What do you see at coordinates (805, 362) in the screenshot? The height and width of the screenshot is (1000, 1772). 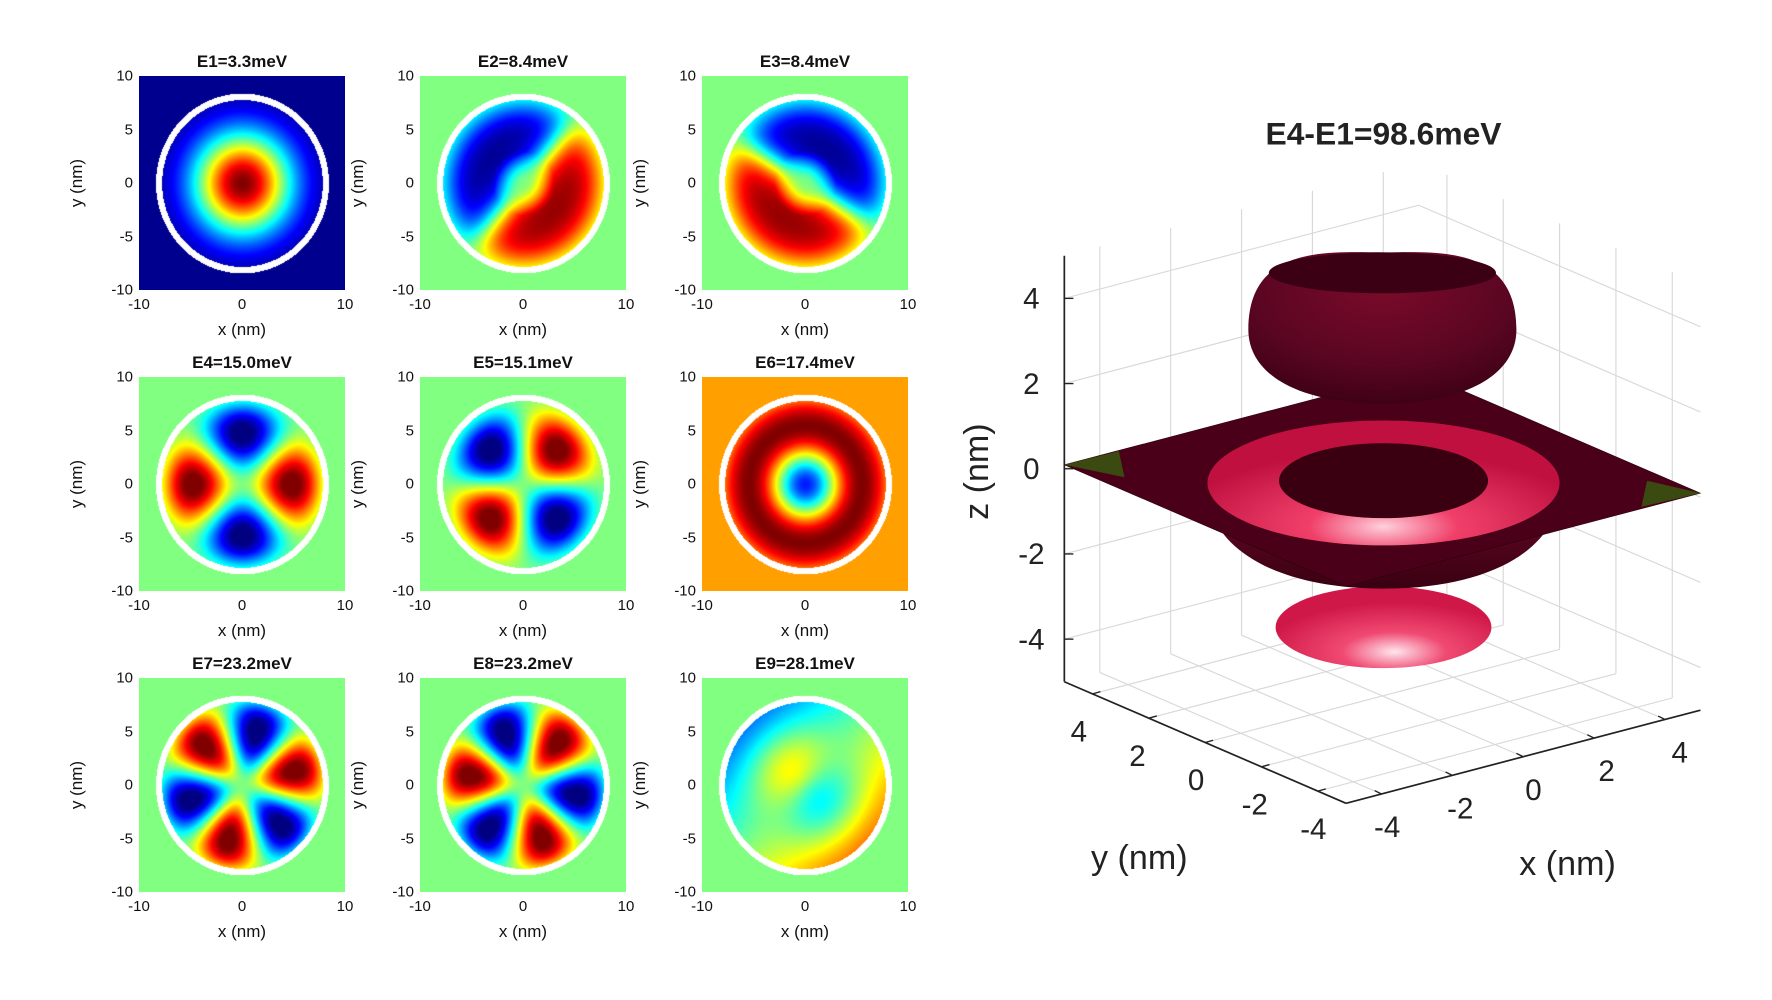 I see `panel-title: E6=17.4meV` at bounding box center [805, 362].